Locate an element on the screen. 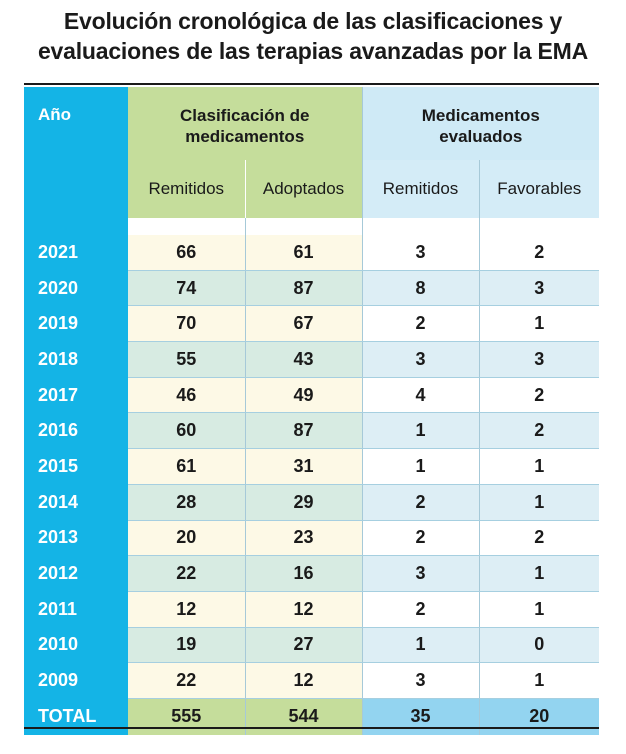 The width and height of the screenshot is (626, 754). table-row: 2010 19 27 1 0 is located at coordinates (312, 645).